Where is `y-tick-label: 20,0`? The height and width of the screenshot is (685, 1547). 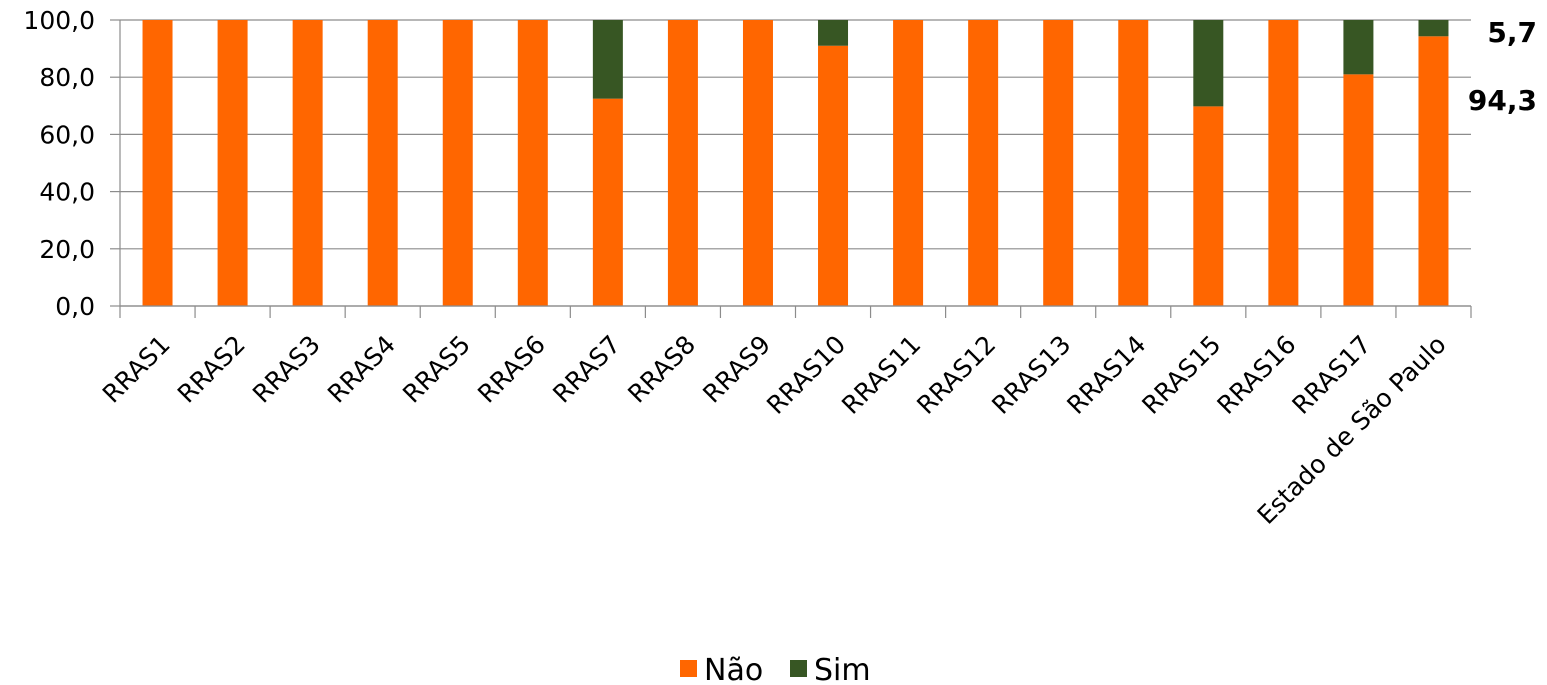
y-tick-label: 20,0 is located at coordinates (67, 249).